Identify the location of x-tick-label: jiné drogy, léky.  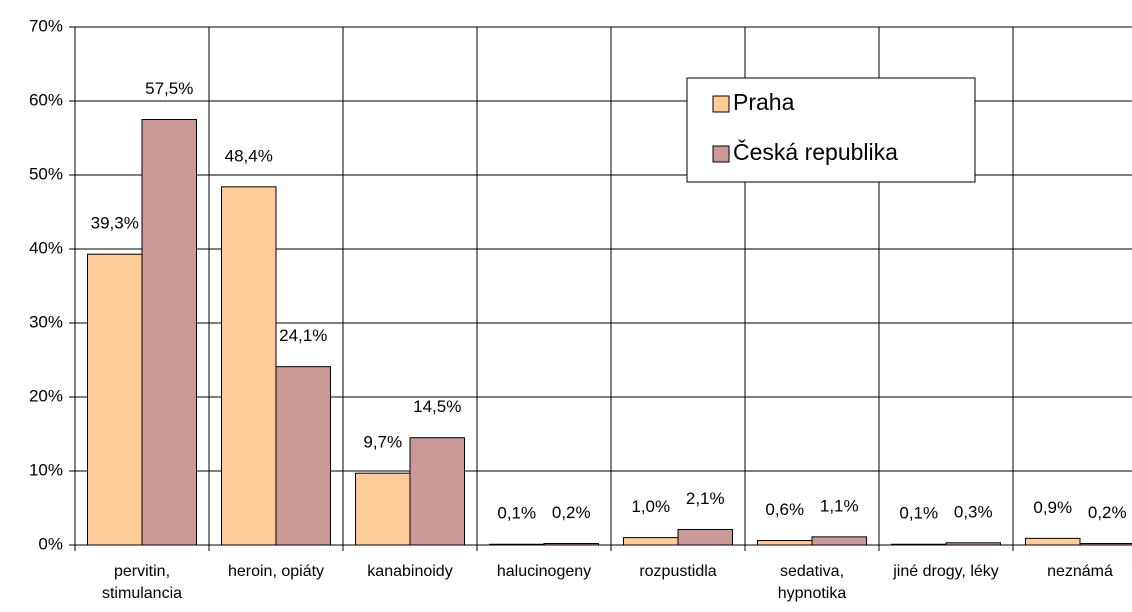
(946, 571).